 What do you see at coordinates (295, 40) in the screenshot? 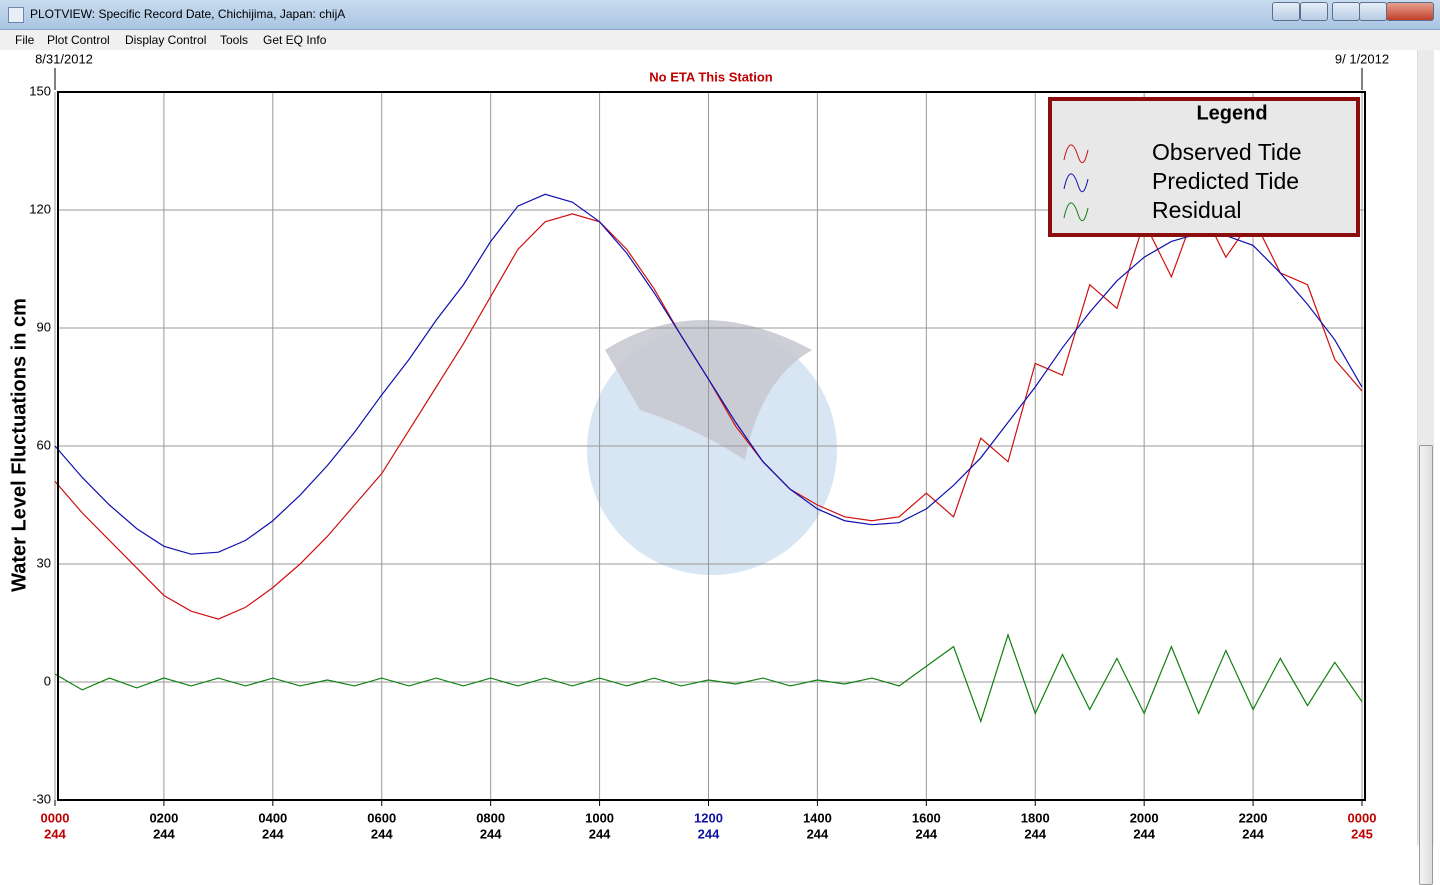
I see `menu-item: Get EQ Info` at bounding box center [295, 40].